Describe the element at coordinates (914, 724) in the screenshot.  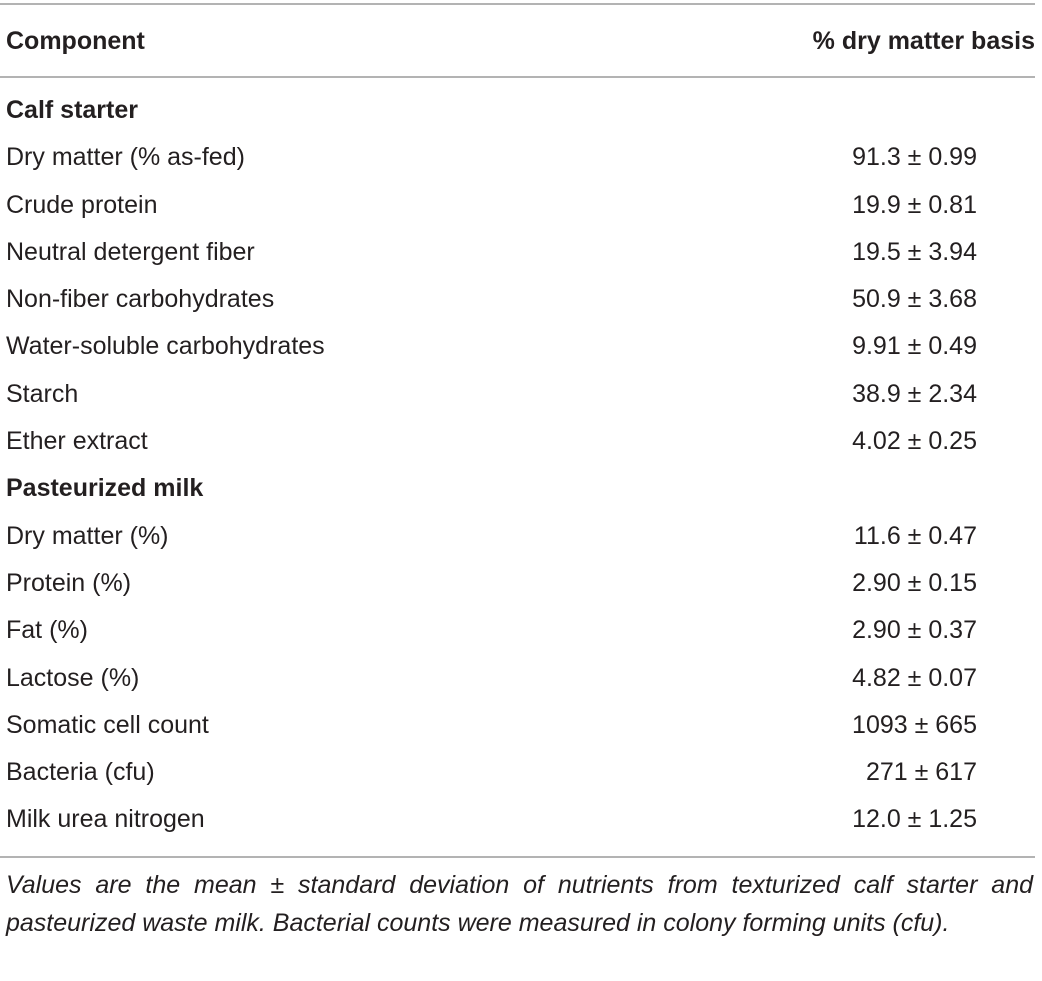
I see `row-value: 1093 ± 665` at that location.